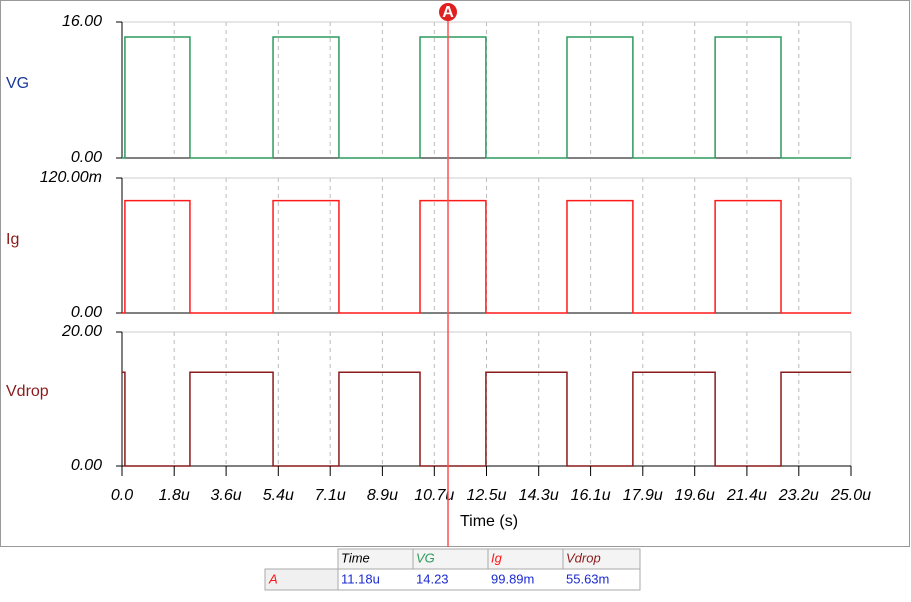 This screenshot has width=911, height=602. Describe the element at coordinates (798, 495) in the screenshot. I see `x-tick-label: 23.2u` at that location.